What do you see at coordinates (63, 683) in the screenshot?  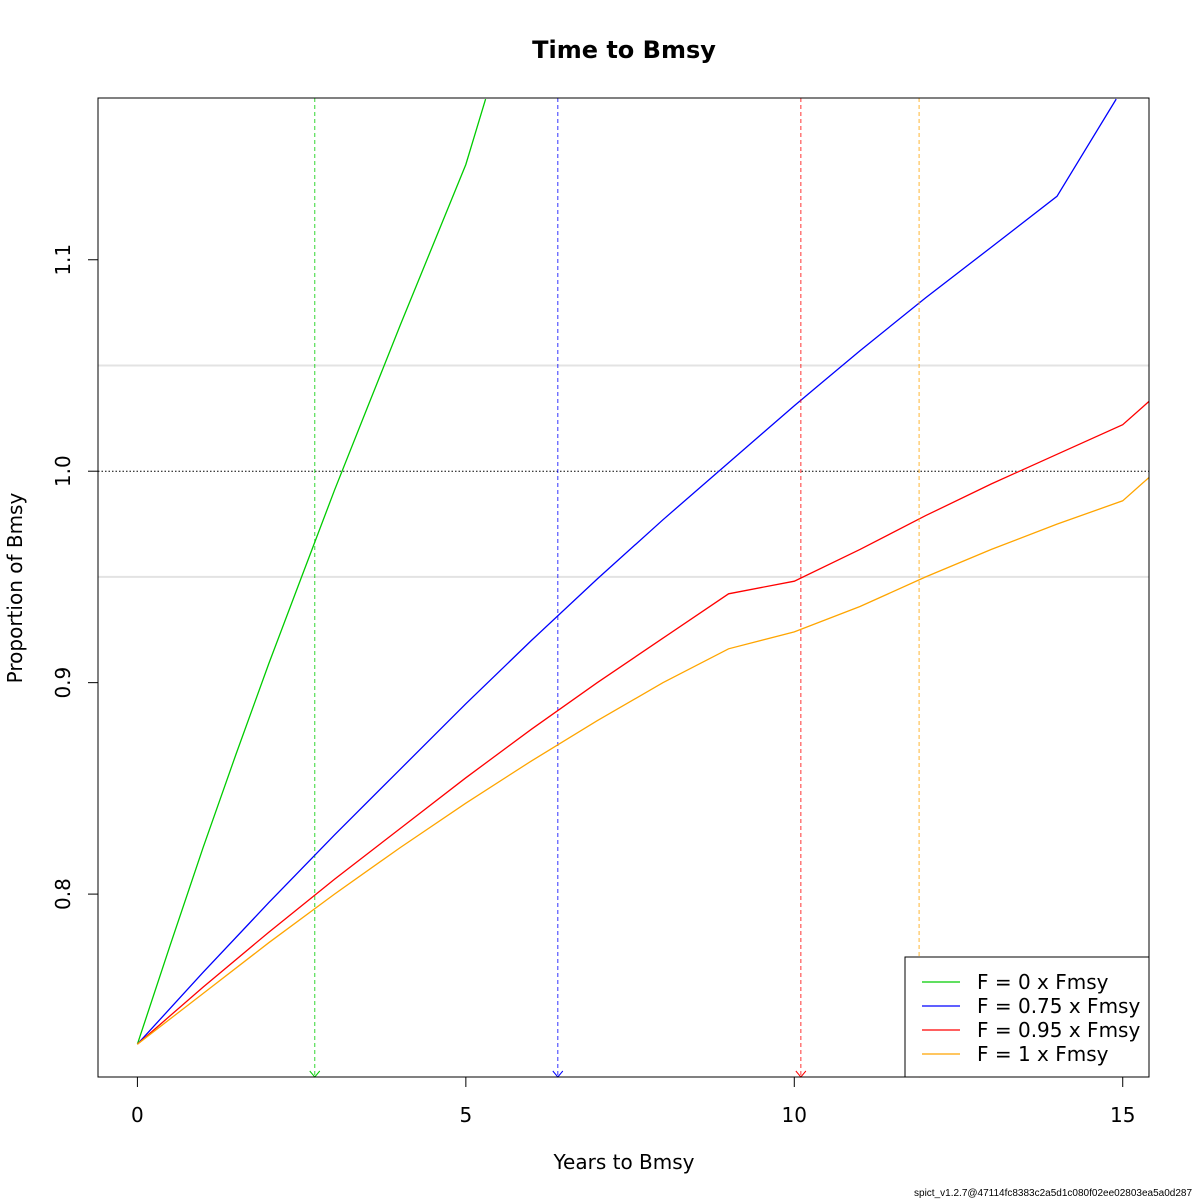 I see `y-tick-label: 0.9` at bounding box center [63, 683].